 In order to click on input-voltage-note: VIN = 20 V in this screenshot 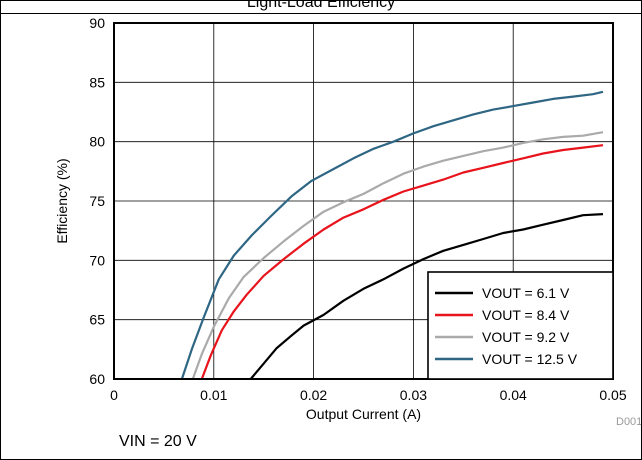, I will do `click(158, 441)`.